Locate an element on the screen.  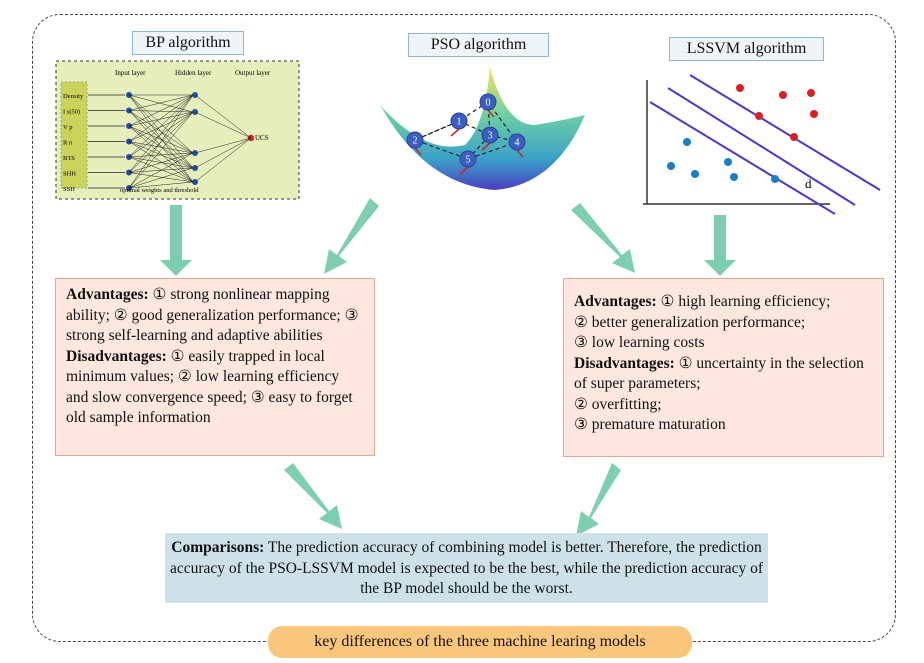
particle-label: 2 is located at coordinates (415, 141).